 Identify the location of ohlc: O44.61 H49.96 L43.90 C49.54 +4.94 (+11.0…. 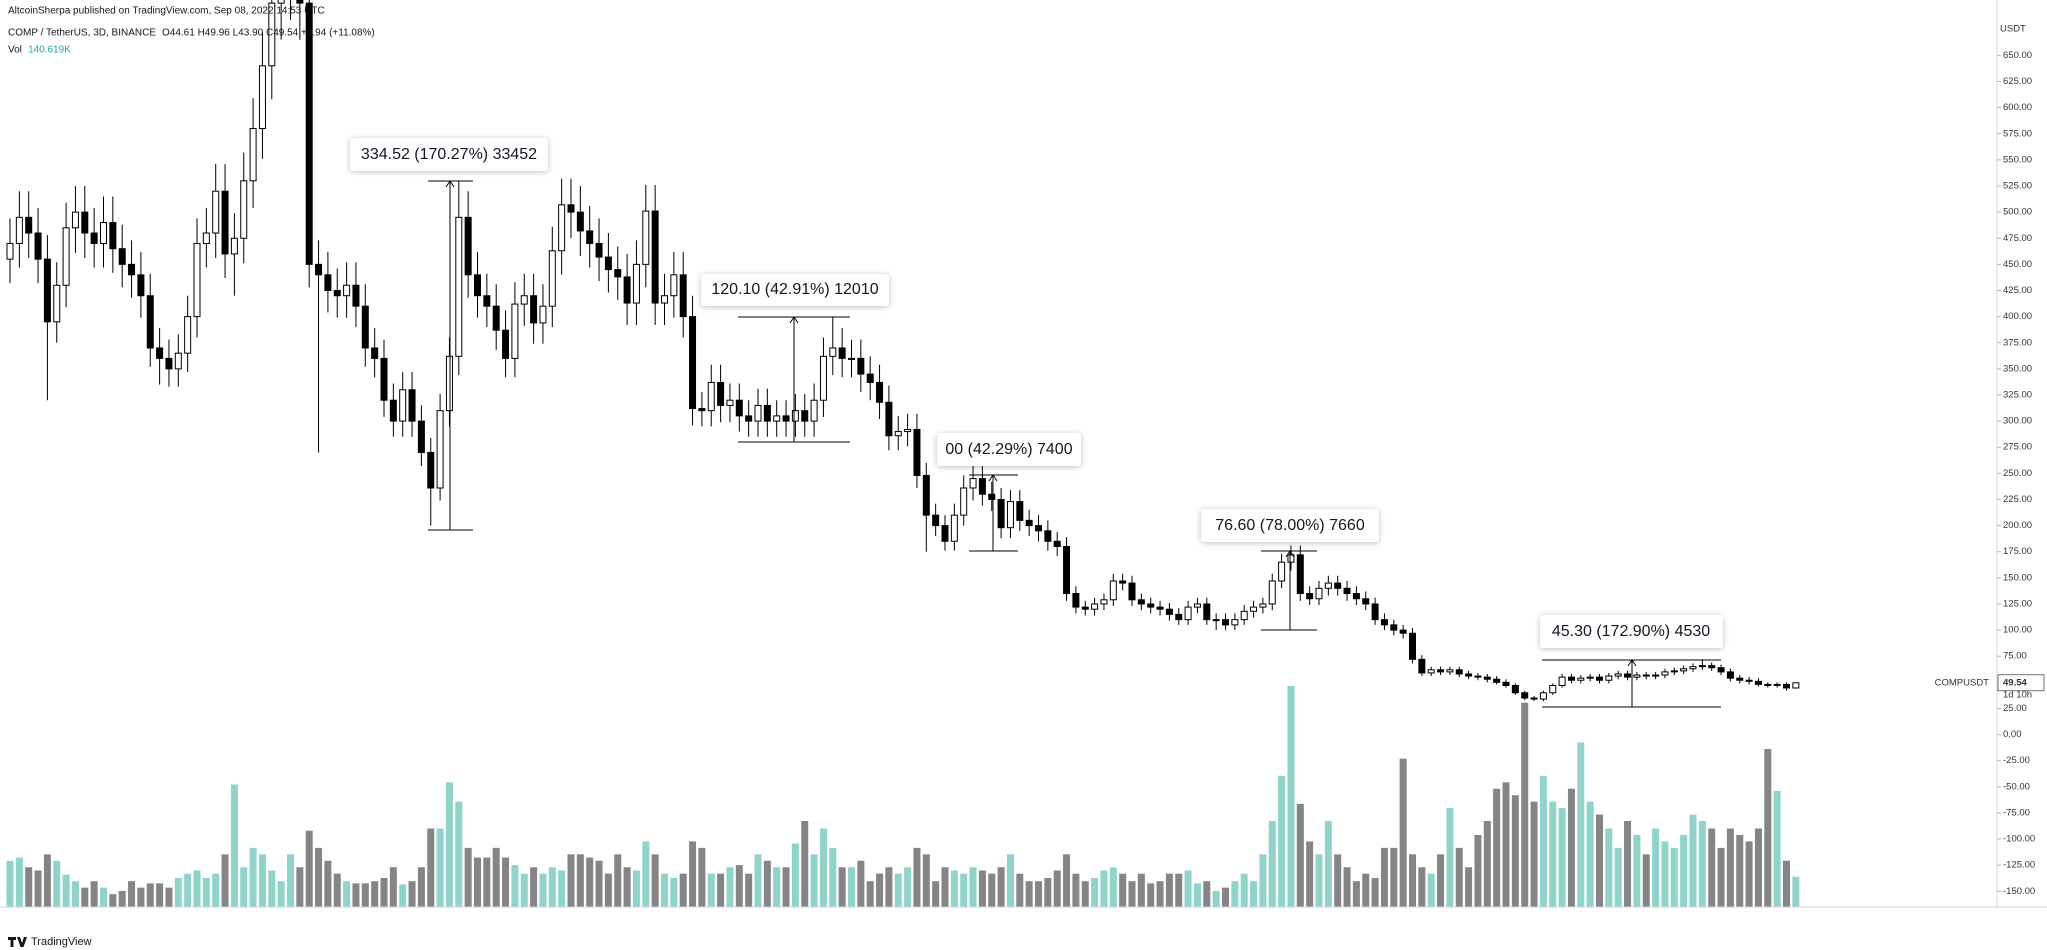
(268, 33).